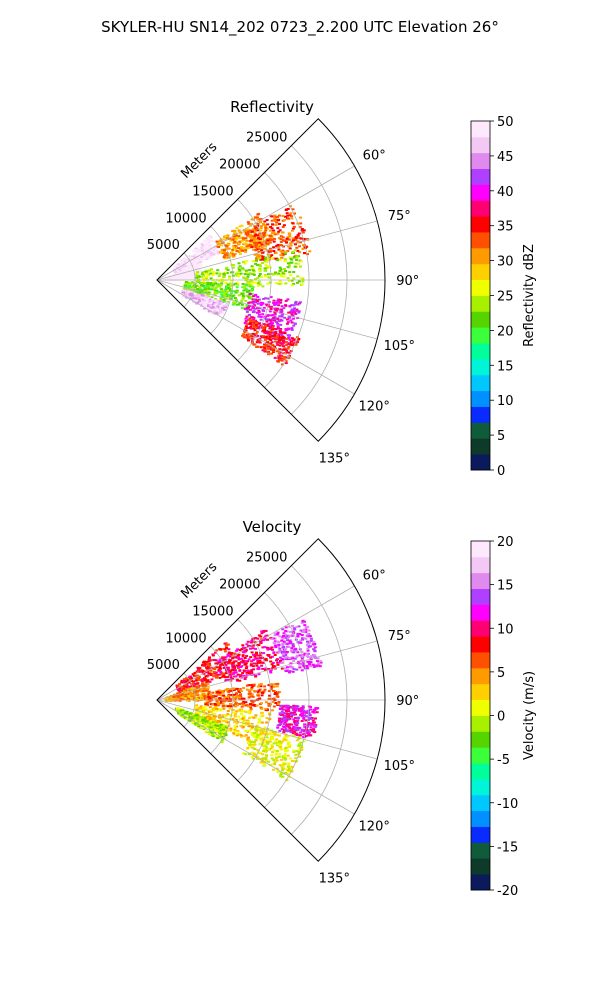 This screenshot has height=1000, width=600. What do you see at coordinates (480, 612) in the screenshot?
I see `colorbar-segment` at bounding box center [480, 612].